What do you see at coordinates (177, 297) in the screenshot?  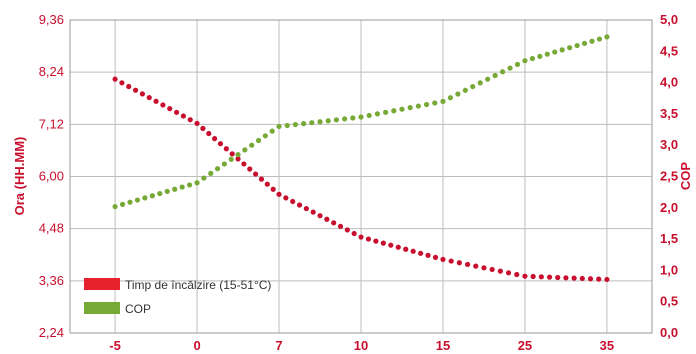 I see `legend: Timp de încălzire (15-51°C) COP` at bounding box center [177, 297].